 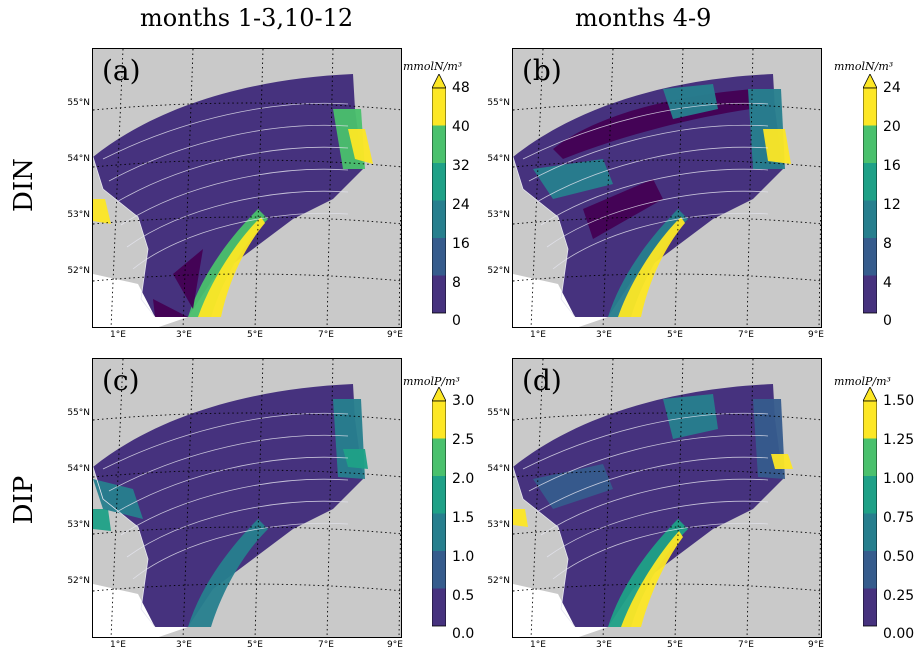 What do you see at coordinates (899, 479) in the screenshot?
I see `colorbar-tick: 1.00` at bounding box center [899, 479].